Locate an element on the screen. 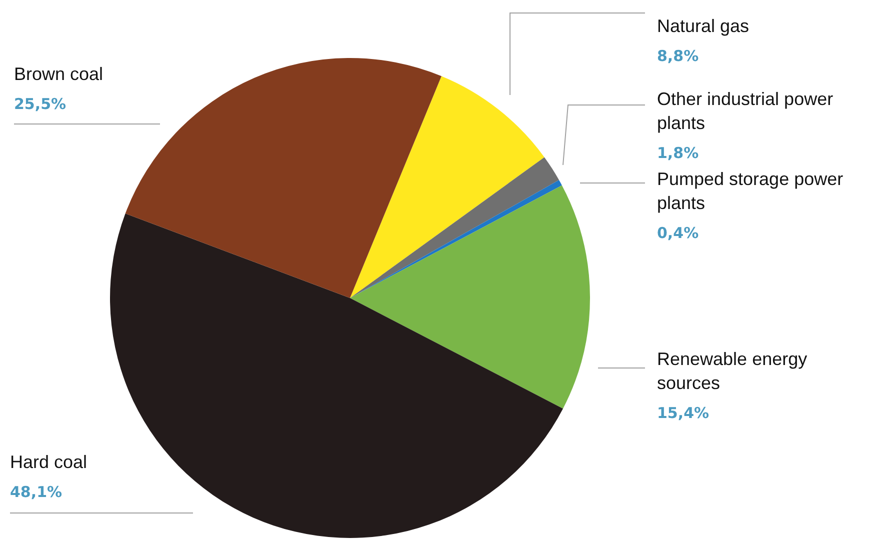 The height and width of the screenshot is (542, 890). slice-label: Pumped storage power plants is located at coordinates (750, 190).